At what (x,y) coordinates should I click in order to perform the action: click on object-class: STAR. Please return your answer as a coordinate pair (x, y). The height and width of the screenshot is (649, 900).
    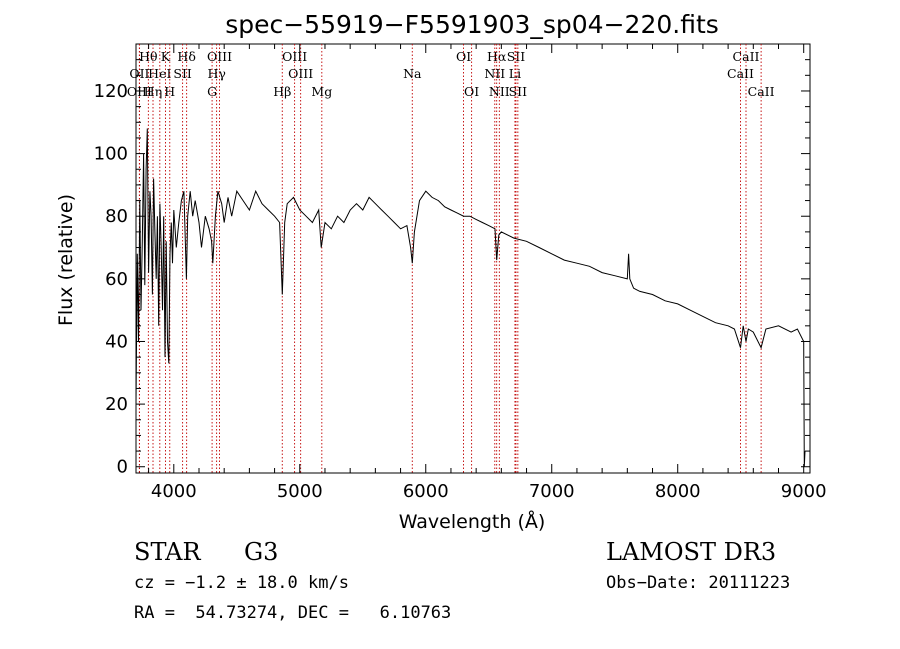
    Looking at the image, I should click on (167, 552).